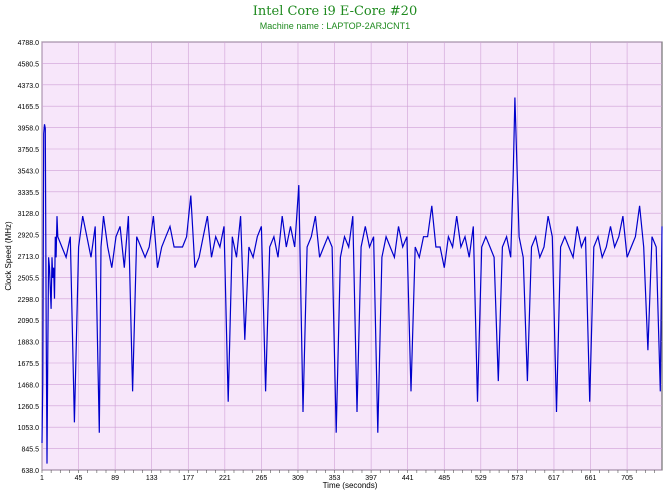 The width and height of the screenshot is (670, 502). I want to click on y-tick-label: 3128.0, so click(29, 214).